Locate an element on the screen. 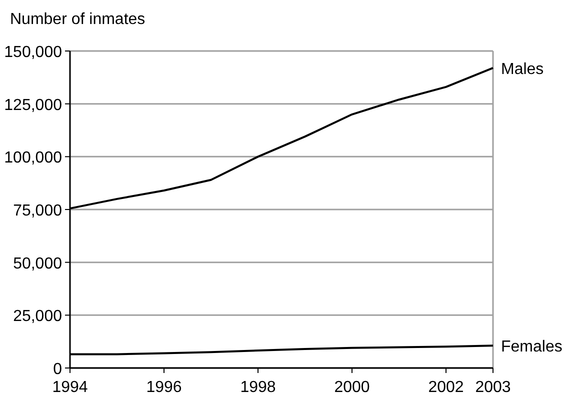 This screenshot has width=585, height=402. y-tick-label: 50,000 is located at coordinates (37, 263).